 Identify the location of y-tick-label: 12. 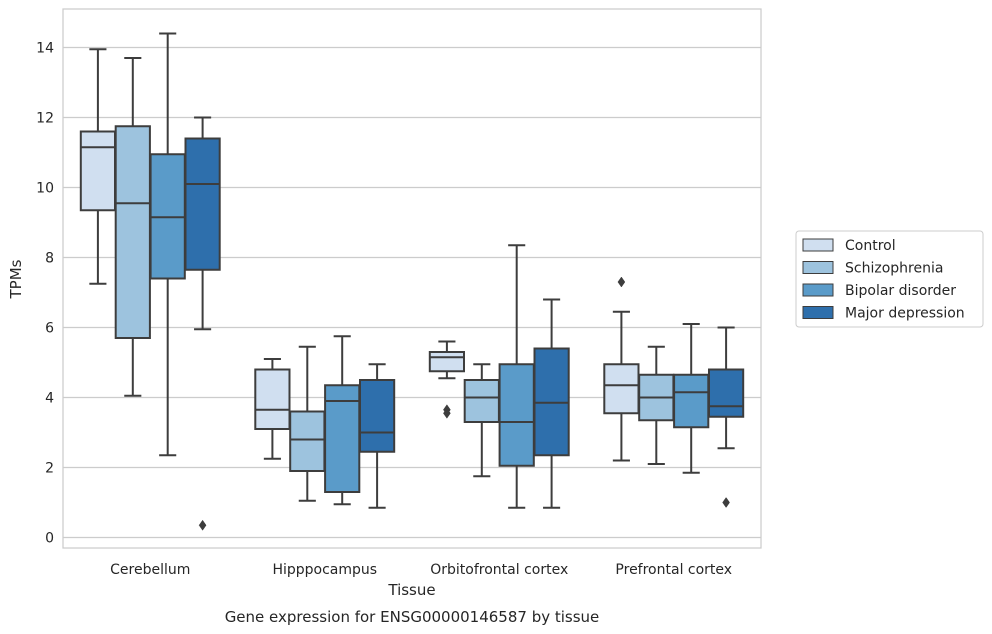
(45, 119).